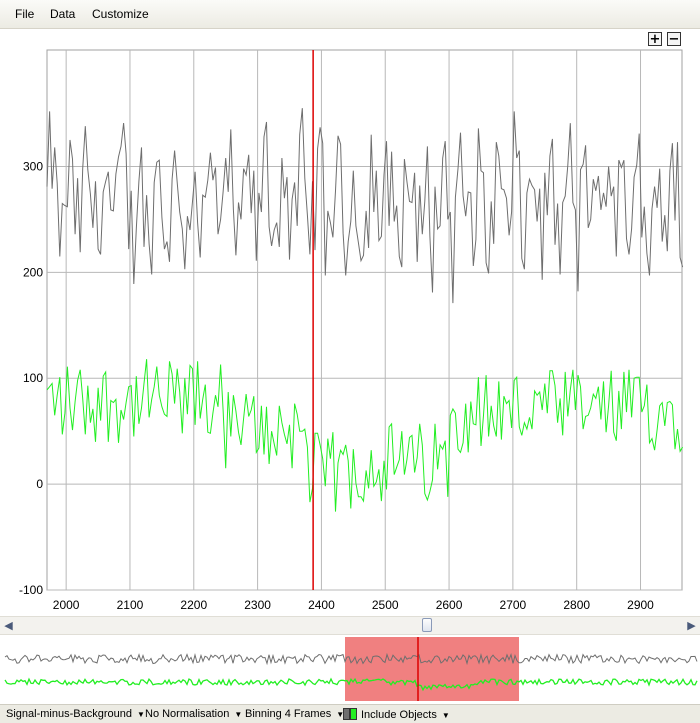 This screenshot has width=700, height=723. I want to click on menu-file: File, so click(25, 14).